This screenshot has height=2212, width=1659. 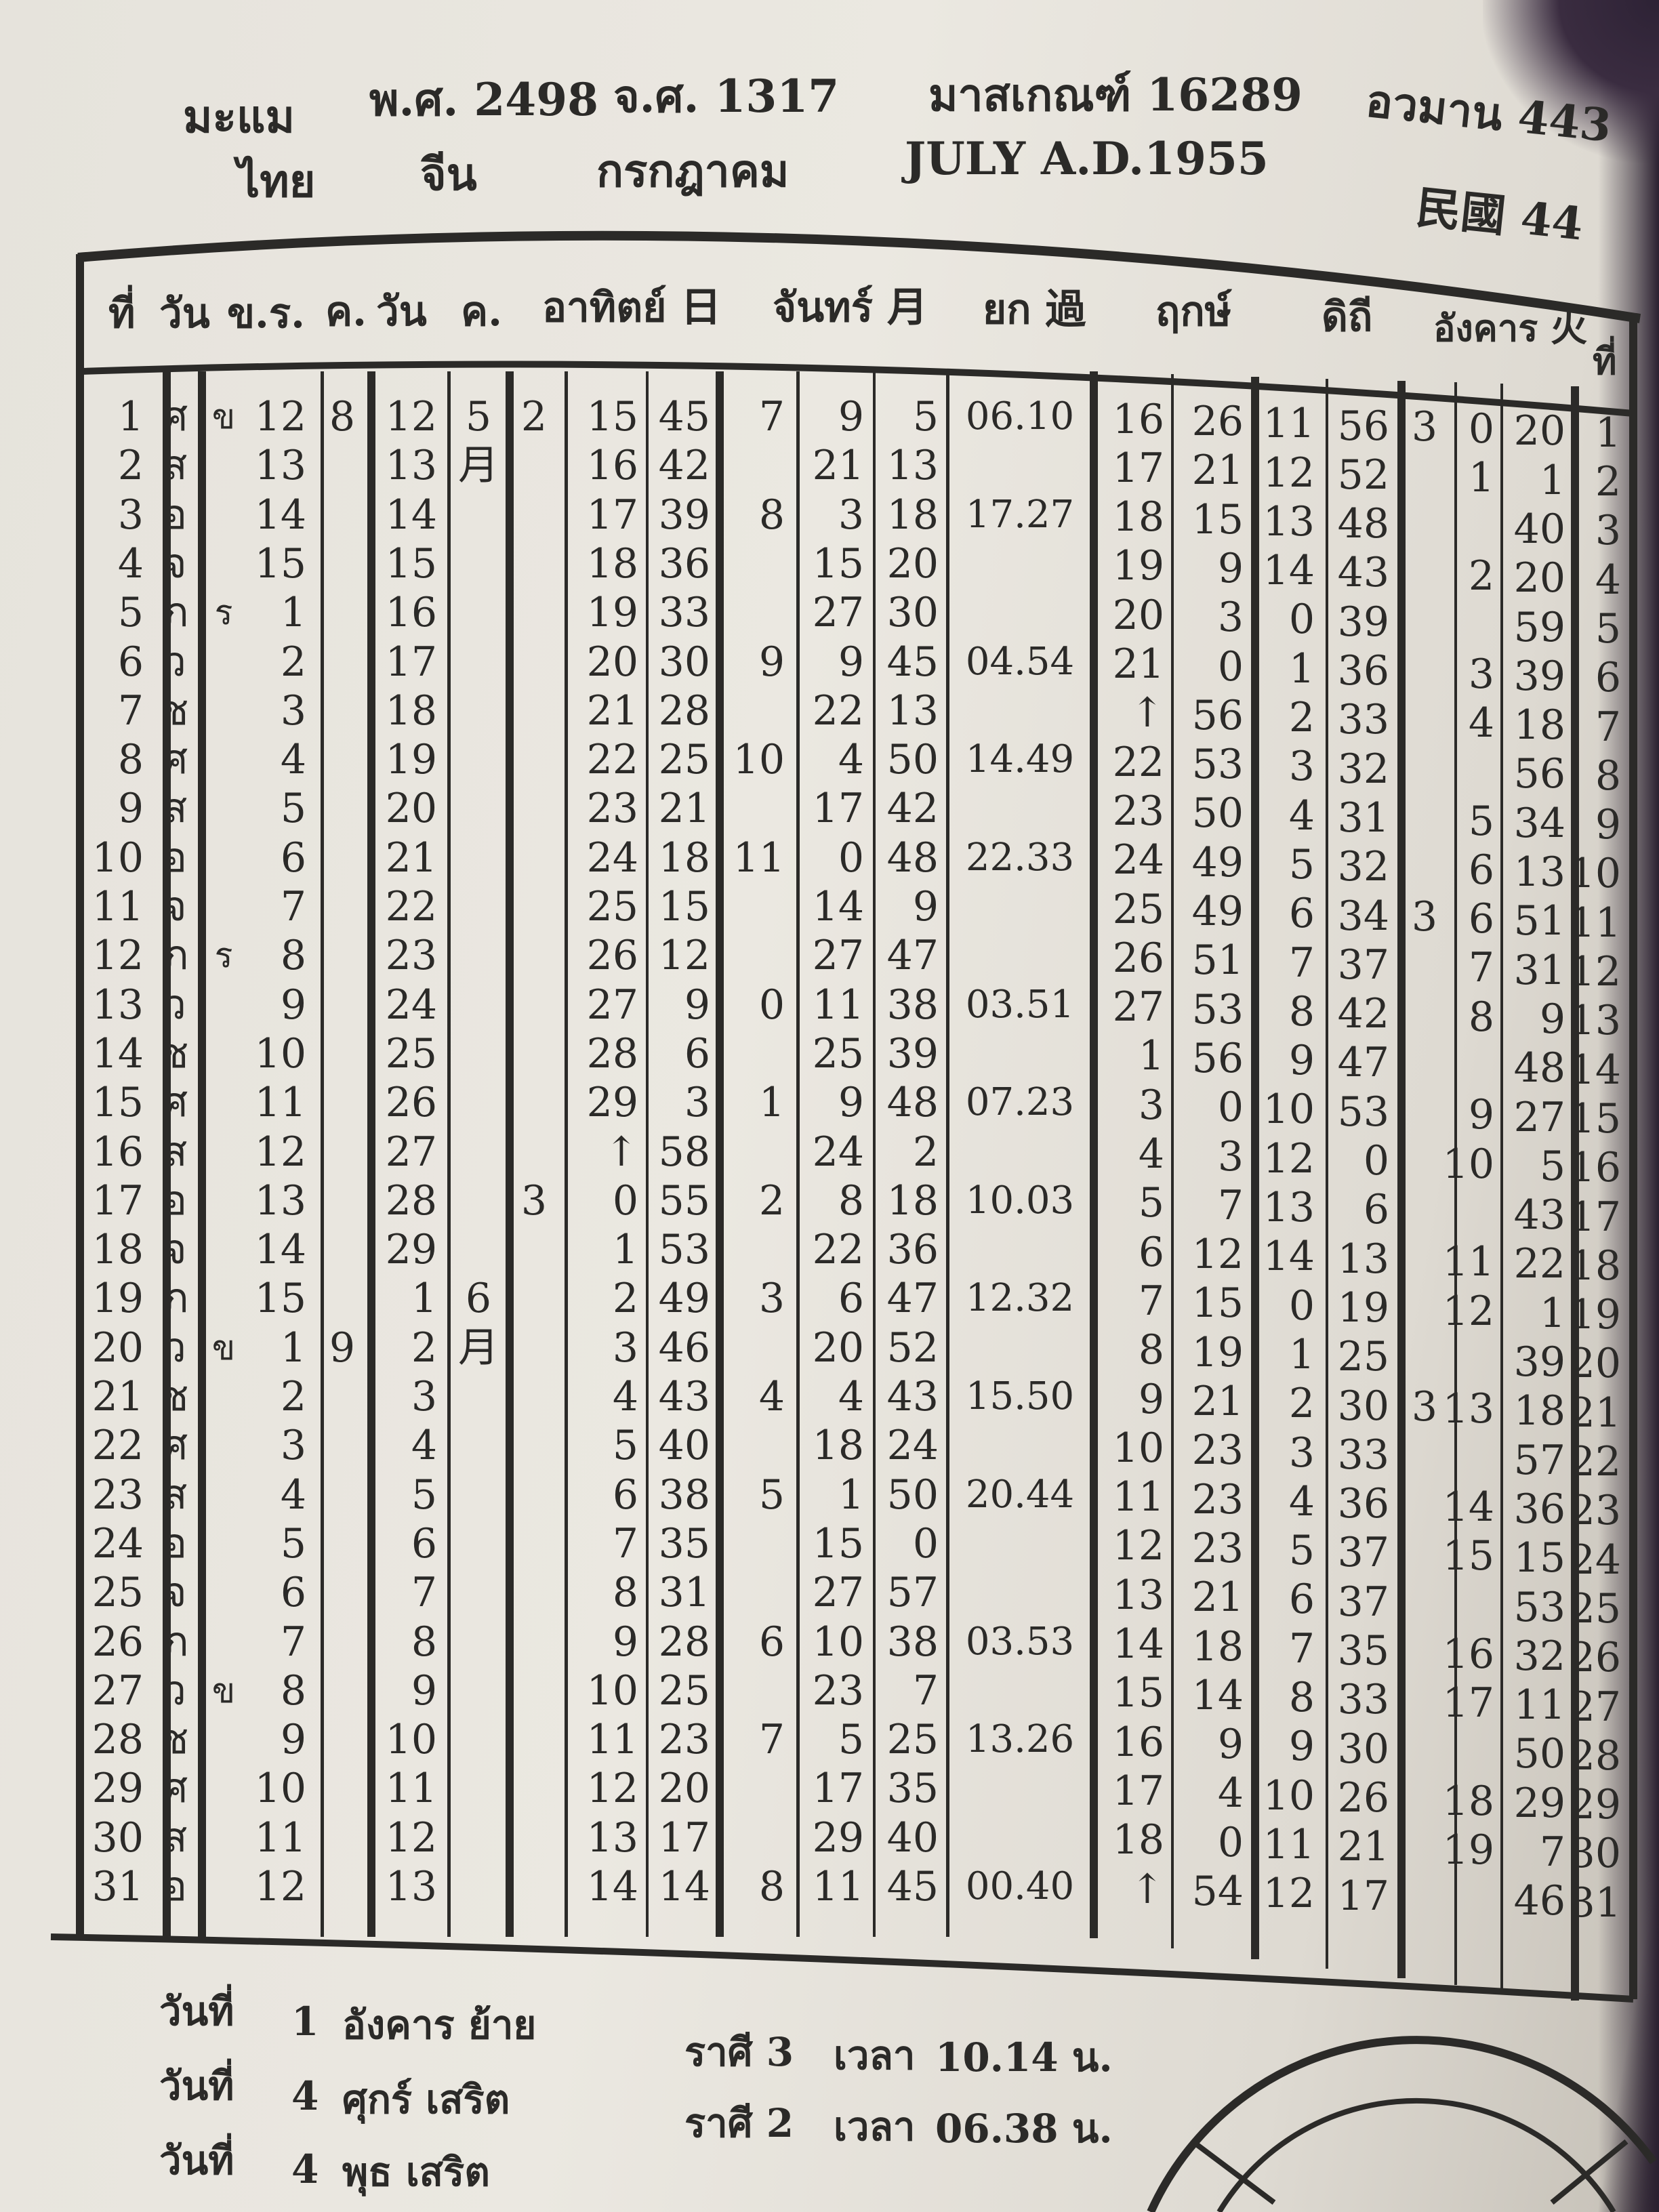 What do you see at coordinates (1020, 416) in the screenshot?
I see `cell-moon-time: 06.10` at bounding box center [1020, 416].